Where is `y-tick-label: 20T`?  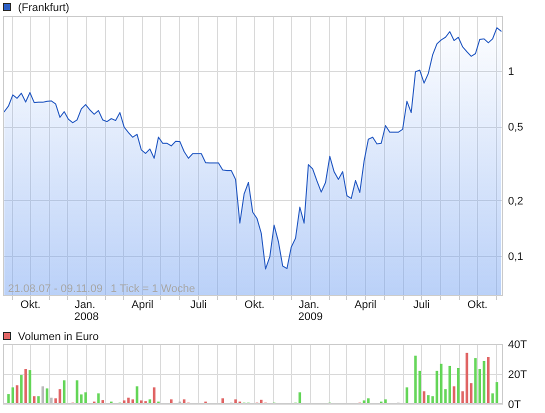 y-tick-label: 20T is located at coordinates (518, 374).